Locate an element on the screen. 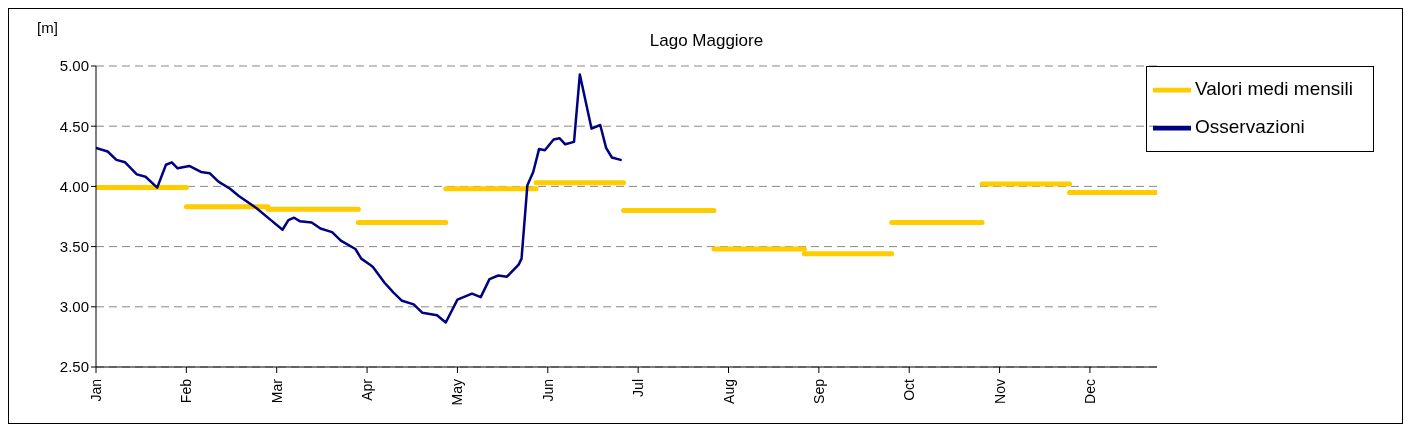 The height and width of the screenshot is (432, 1411). legend-label: Osservazioni is located at coordinates (1249, 127).